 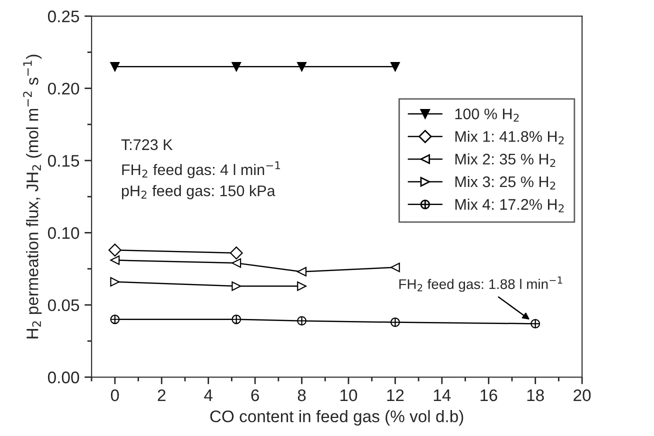 What do you see at coordinates (509, 137) in the screenshot?
I see `legend-label: Mix 1: 41.8% H$_{2}$` at bounding box center [509, 137].